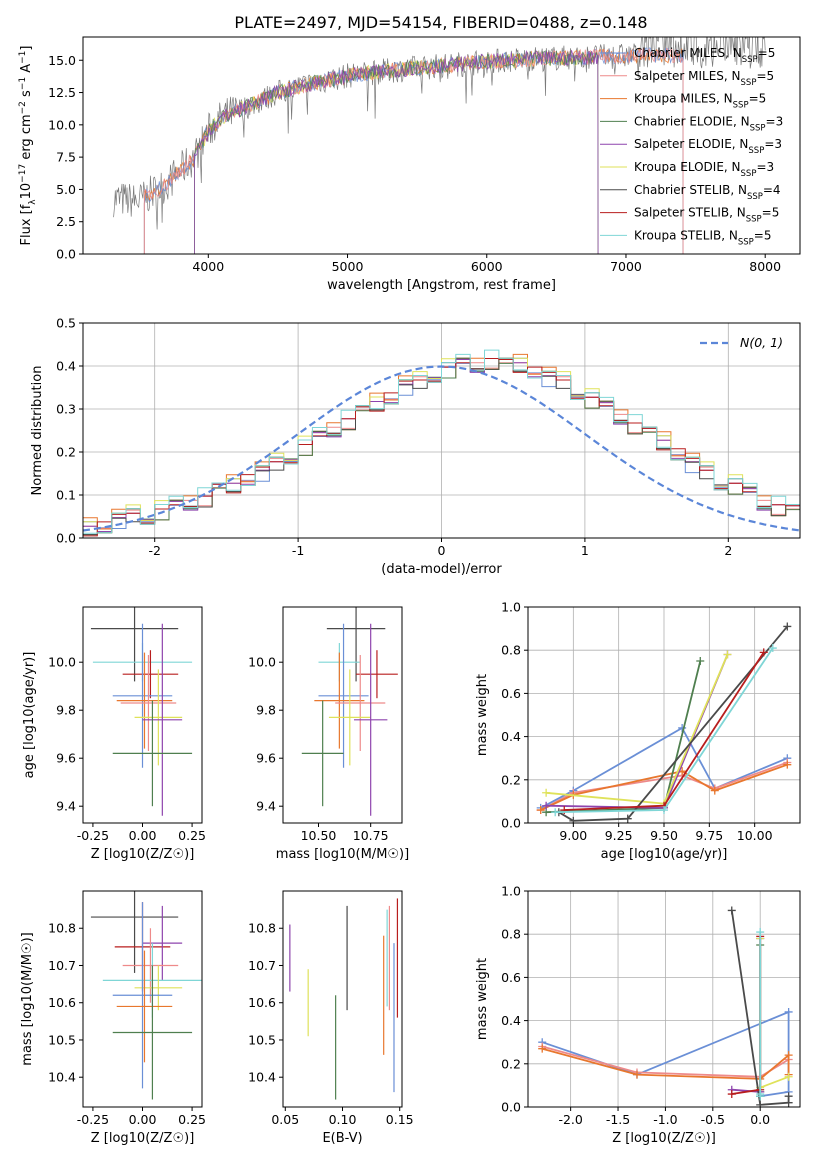 The image size is (819, 1170). Describe the element at coordinates (33, 202) in the screenshot. I see `y-label-part: λ` at that location.